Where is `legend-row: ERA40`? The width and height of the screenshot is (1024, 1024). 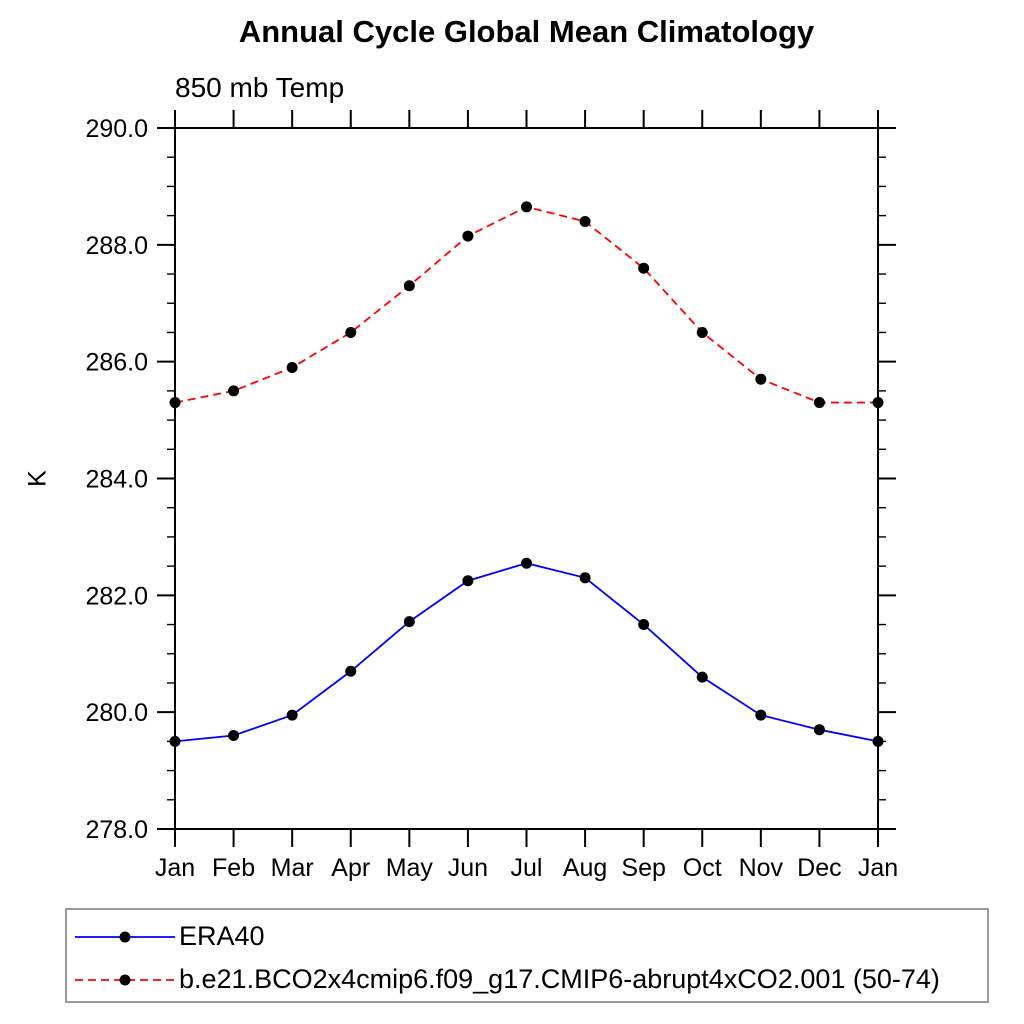 legend-row: ERA40 is located at coordinates (530, 936).